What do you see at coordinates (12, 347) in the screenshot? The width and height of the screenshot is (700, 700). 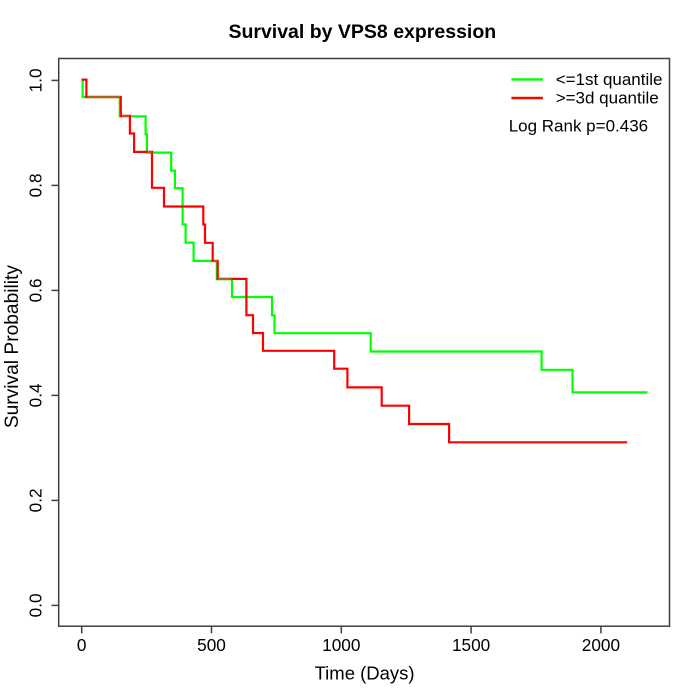 I see `svg-text: Survival Probability` at bounding box center [12, 347].